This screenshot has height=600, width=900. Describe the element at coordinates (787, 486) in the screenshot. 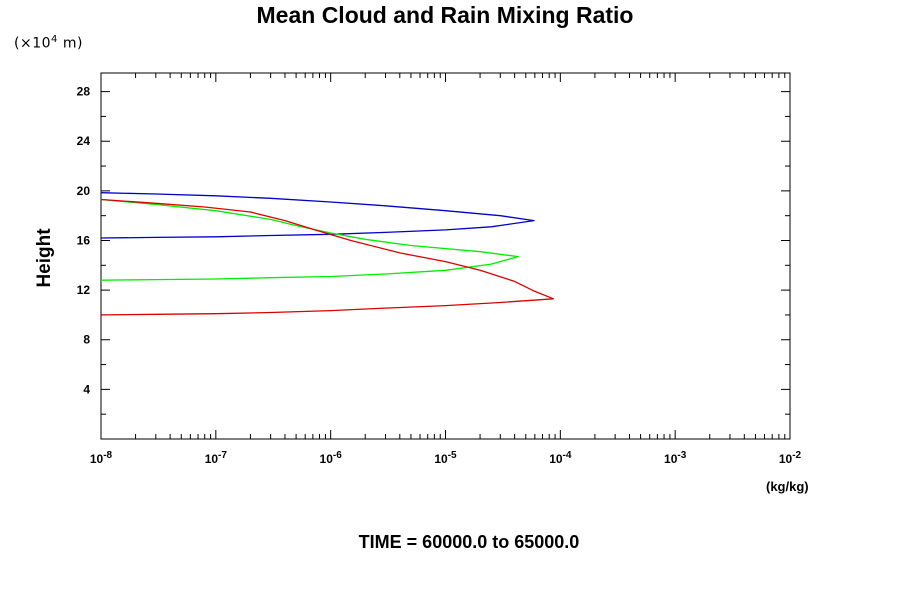

I see `x-axis-label: (kg/kg)` at that location.